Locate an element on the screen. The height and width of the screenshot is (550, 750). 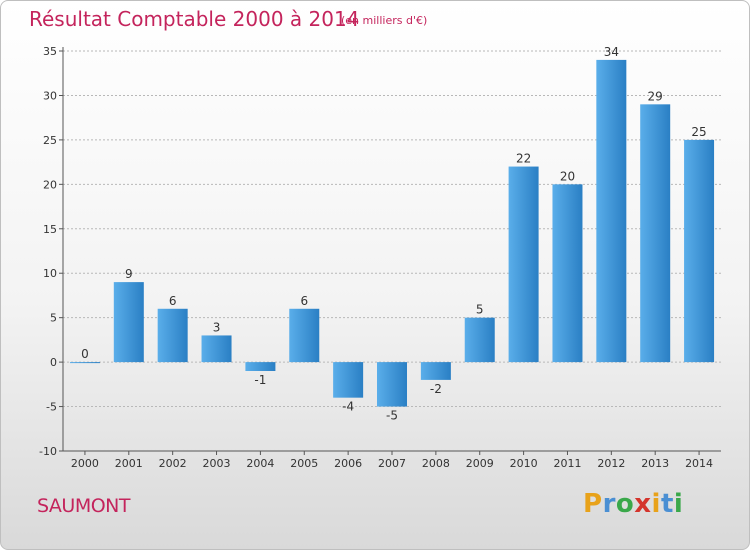
data-label: 3 is located at coordinates (217, 327).